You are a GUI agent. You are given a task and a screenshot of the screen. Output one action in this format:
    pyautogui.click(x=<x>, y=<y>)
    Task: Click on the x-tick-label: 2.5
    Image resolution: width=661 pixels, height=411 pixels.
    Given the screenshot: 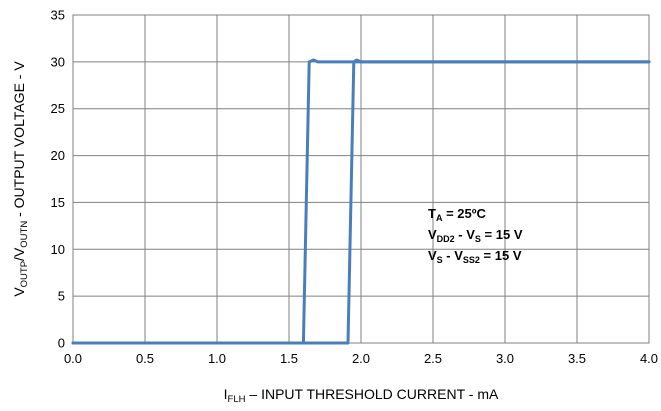 What is the action you would take?
    pyautogui.click(x=433, y=358)
    